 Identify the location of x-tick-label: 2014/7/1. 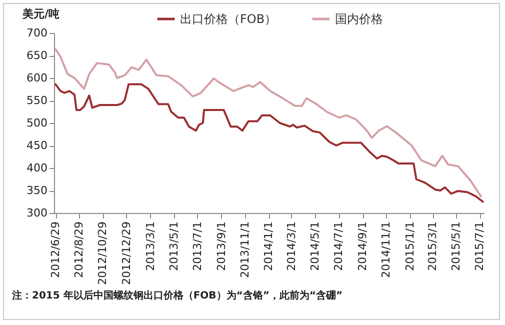
(339, 246).